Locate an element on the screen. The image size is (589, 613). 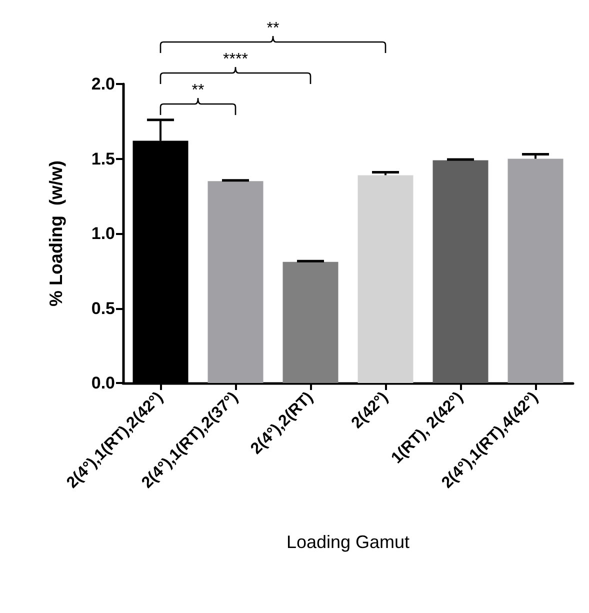
x-axis-title: Loading Gamut is located at coordinates (348, 542).